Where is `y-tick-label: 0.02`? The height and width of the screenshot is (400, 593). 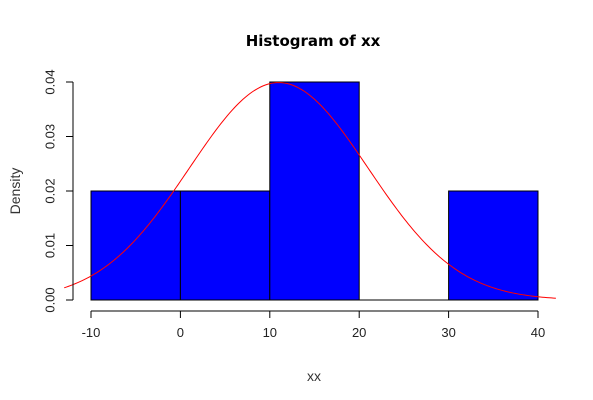 y-tick-label: 0.02 is located at coordinates (49, 190).